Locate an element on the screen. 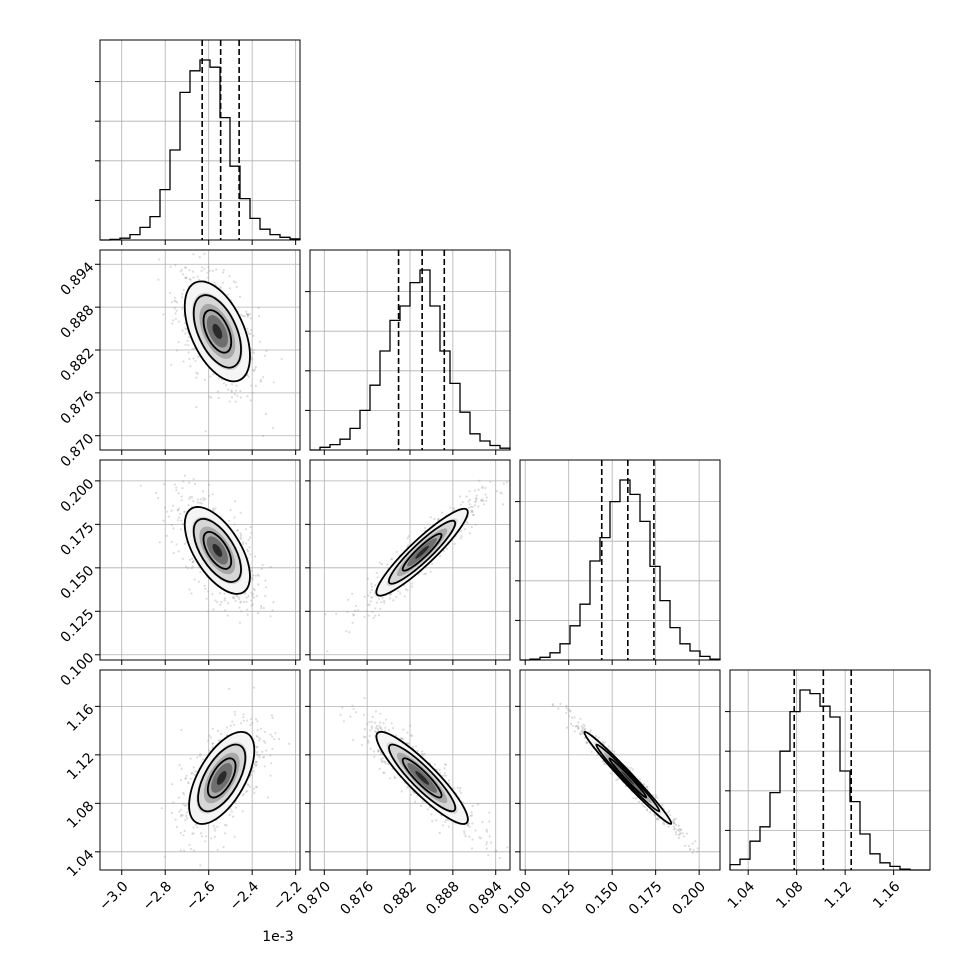 This screenshot has width=970, height=970. tick-label-x: 1.16 is located at coordinates (886, 895).